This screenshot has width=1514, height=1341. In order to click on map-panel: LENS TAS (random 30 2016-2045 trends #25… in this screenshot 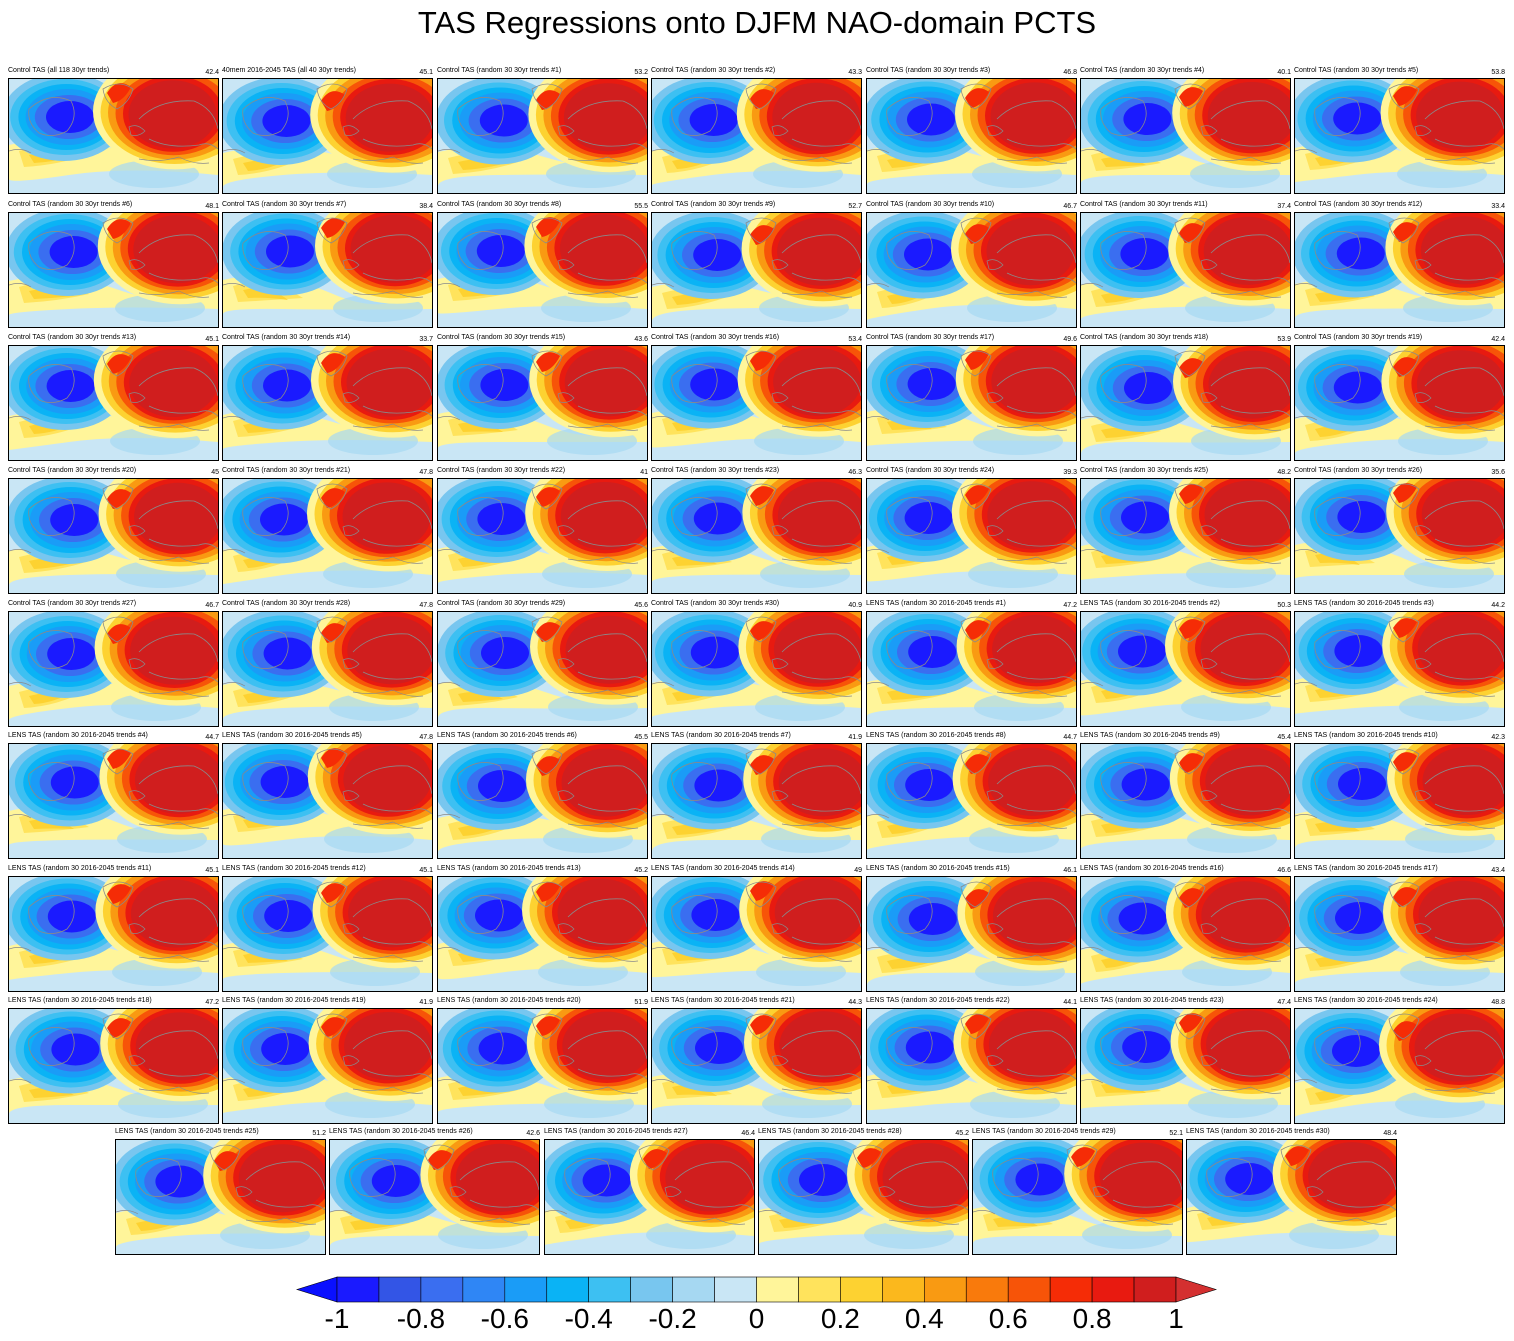, I will do `click(220, 1191)`.